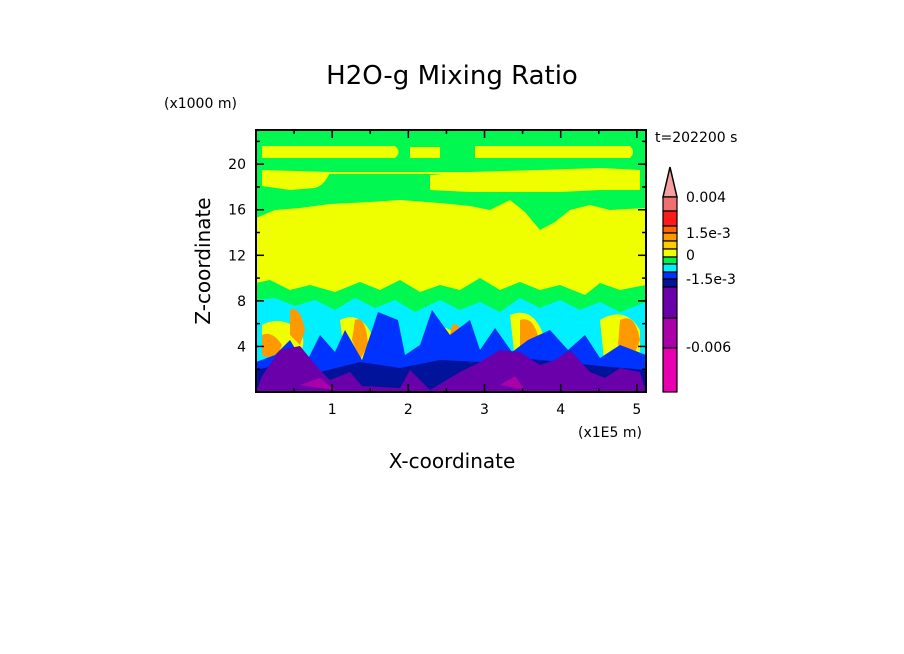  Describe the element at coordinates (332, 410) in the screenshot. I see `x-tick-label: 1` at that location.